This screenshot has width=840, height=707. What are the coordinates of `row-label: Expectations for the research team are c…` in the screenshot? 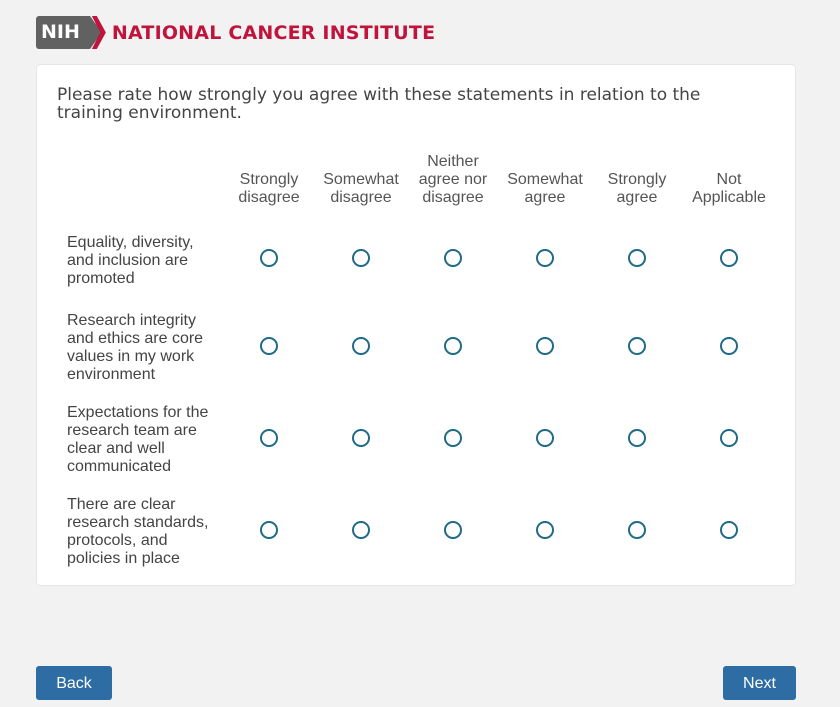 It's located at (138, 439).